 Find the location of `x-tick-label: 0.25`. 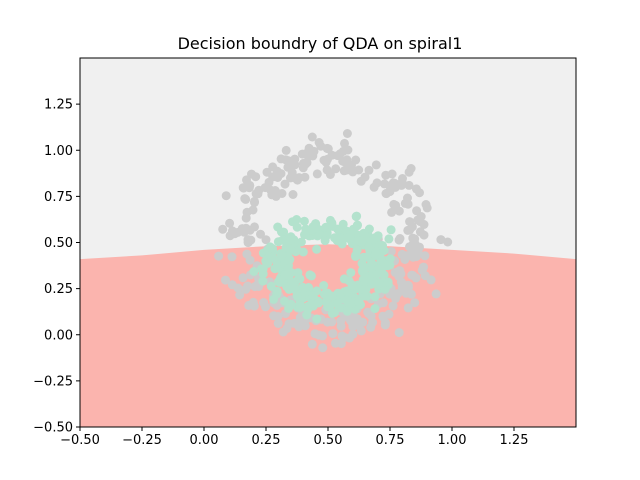

x-tick-label: 0.25 is located at coordinates (266, 440).